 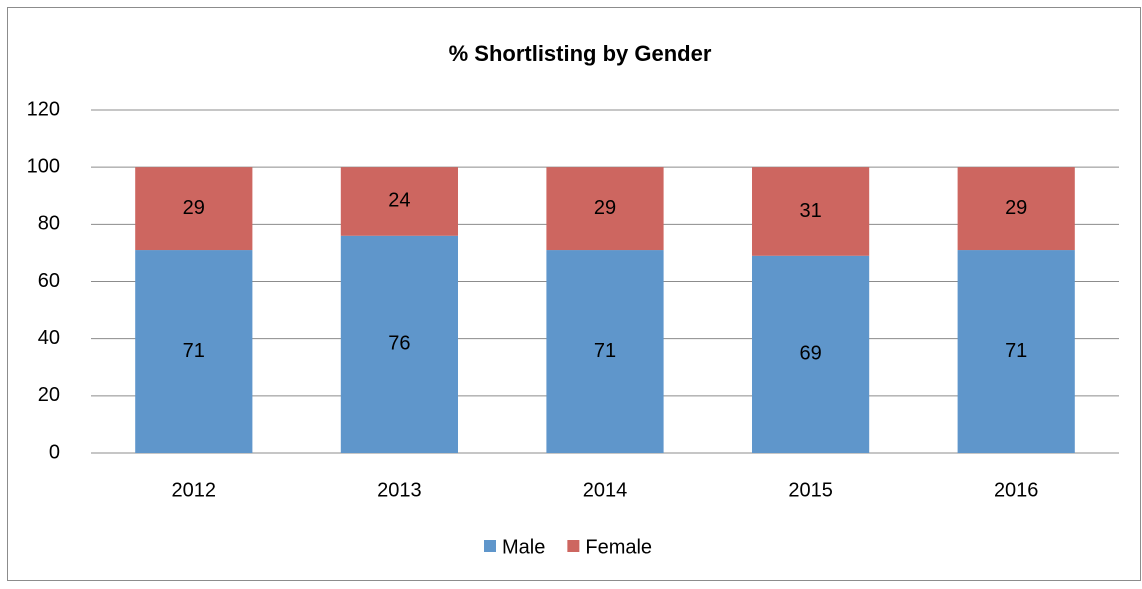 I want to click on chart-title: % Shortlisting by Gender, so click(x=580, y=53).